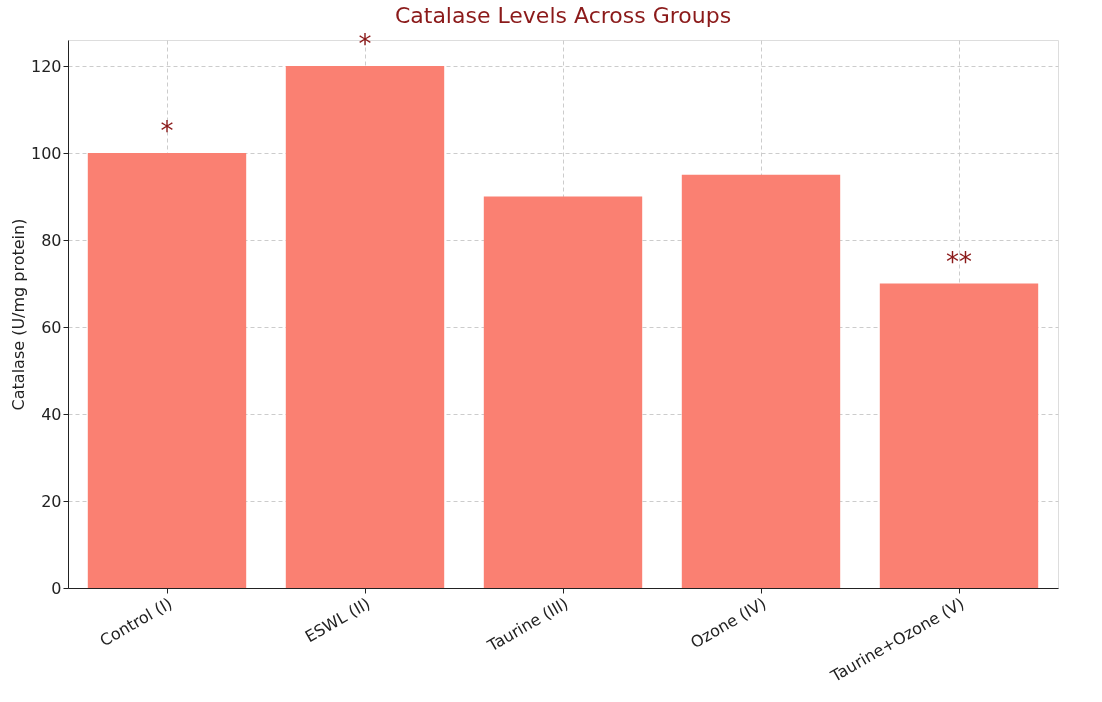  What do you see at coordinates (51, 327) in the screenshot?
I see `y-tick-label: 60` at bounding box center [51, 327].